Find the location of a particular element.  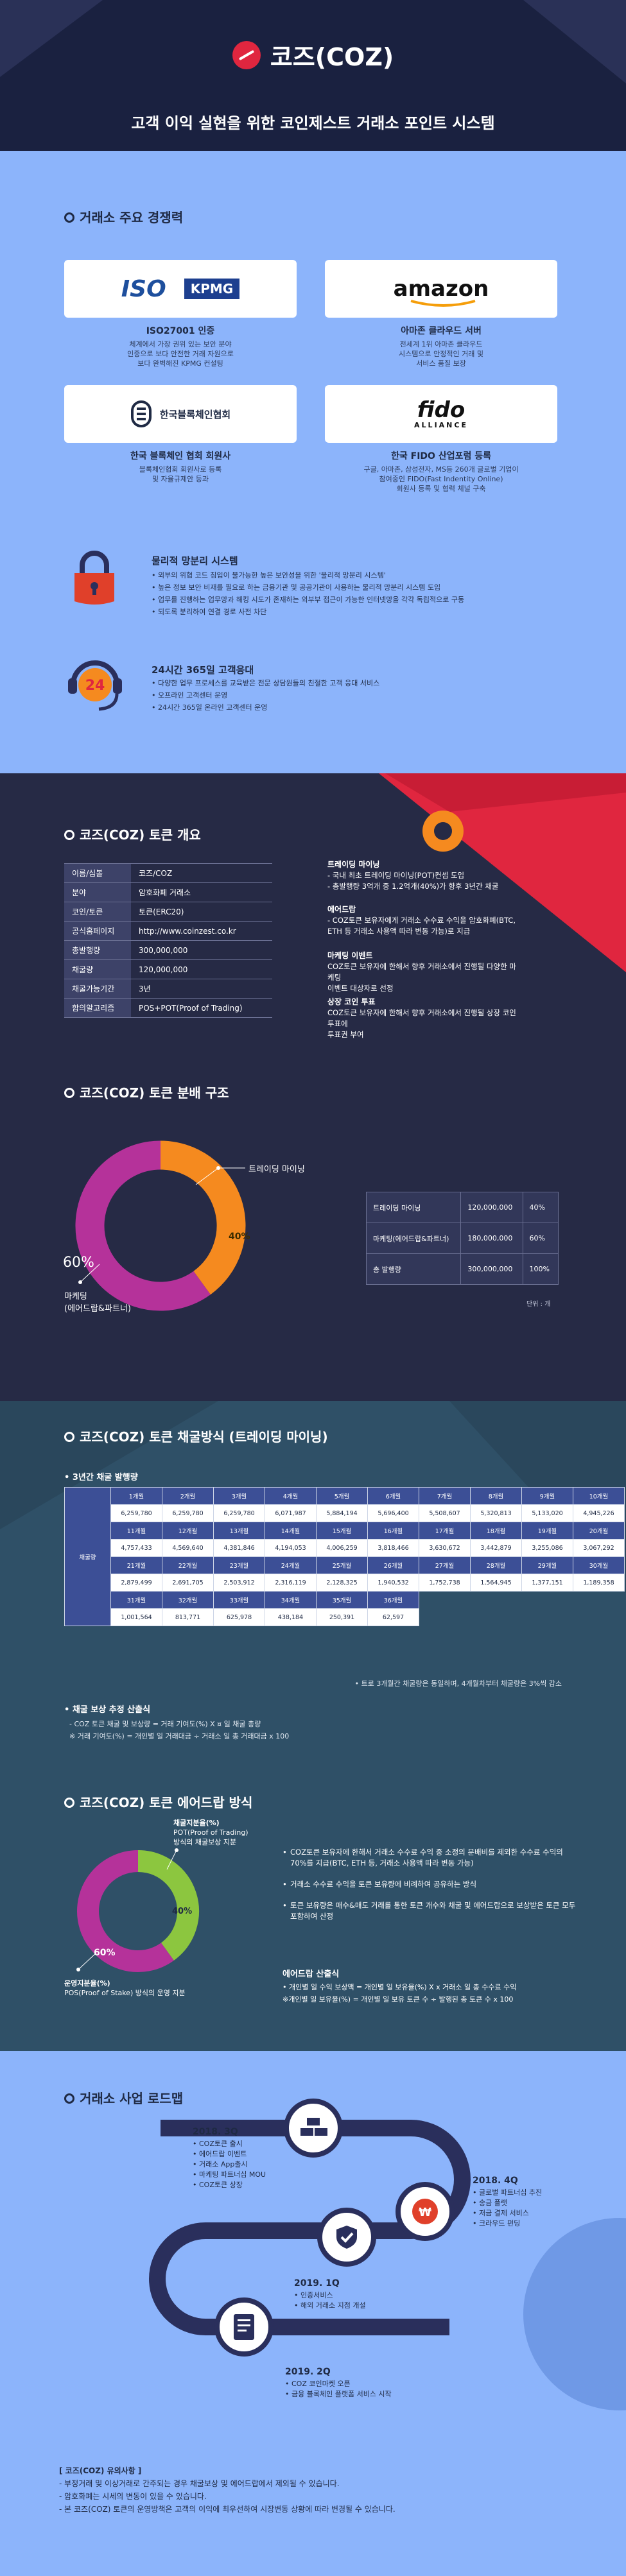

pct-marketing-label: 60% is located at coordinates (78, 1263).